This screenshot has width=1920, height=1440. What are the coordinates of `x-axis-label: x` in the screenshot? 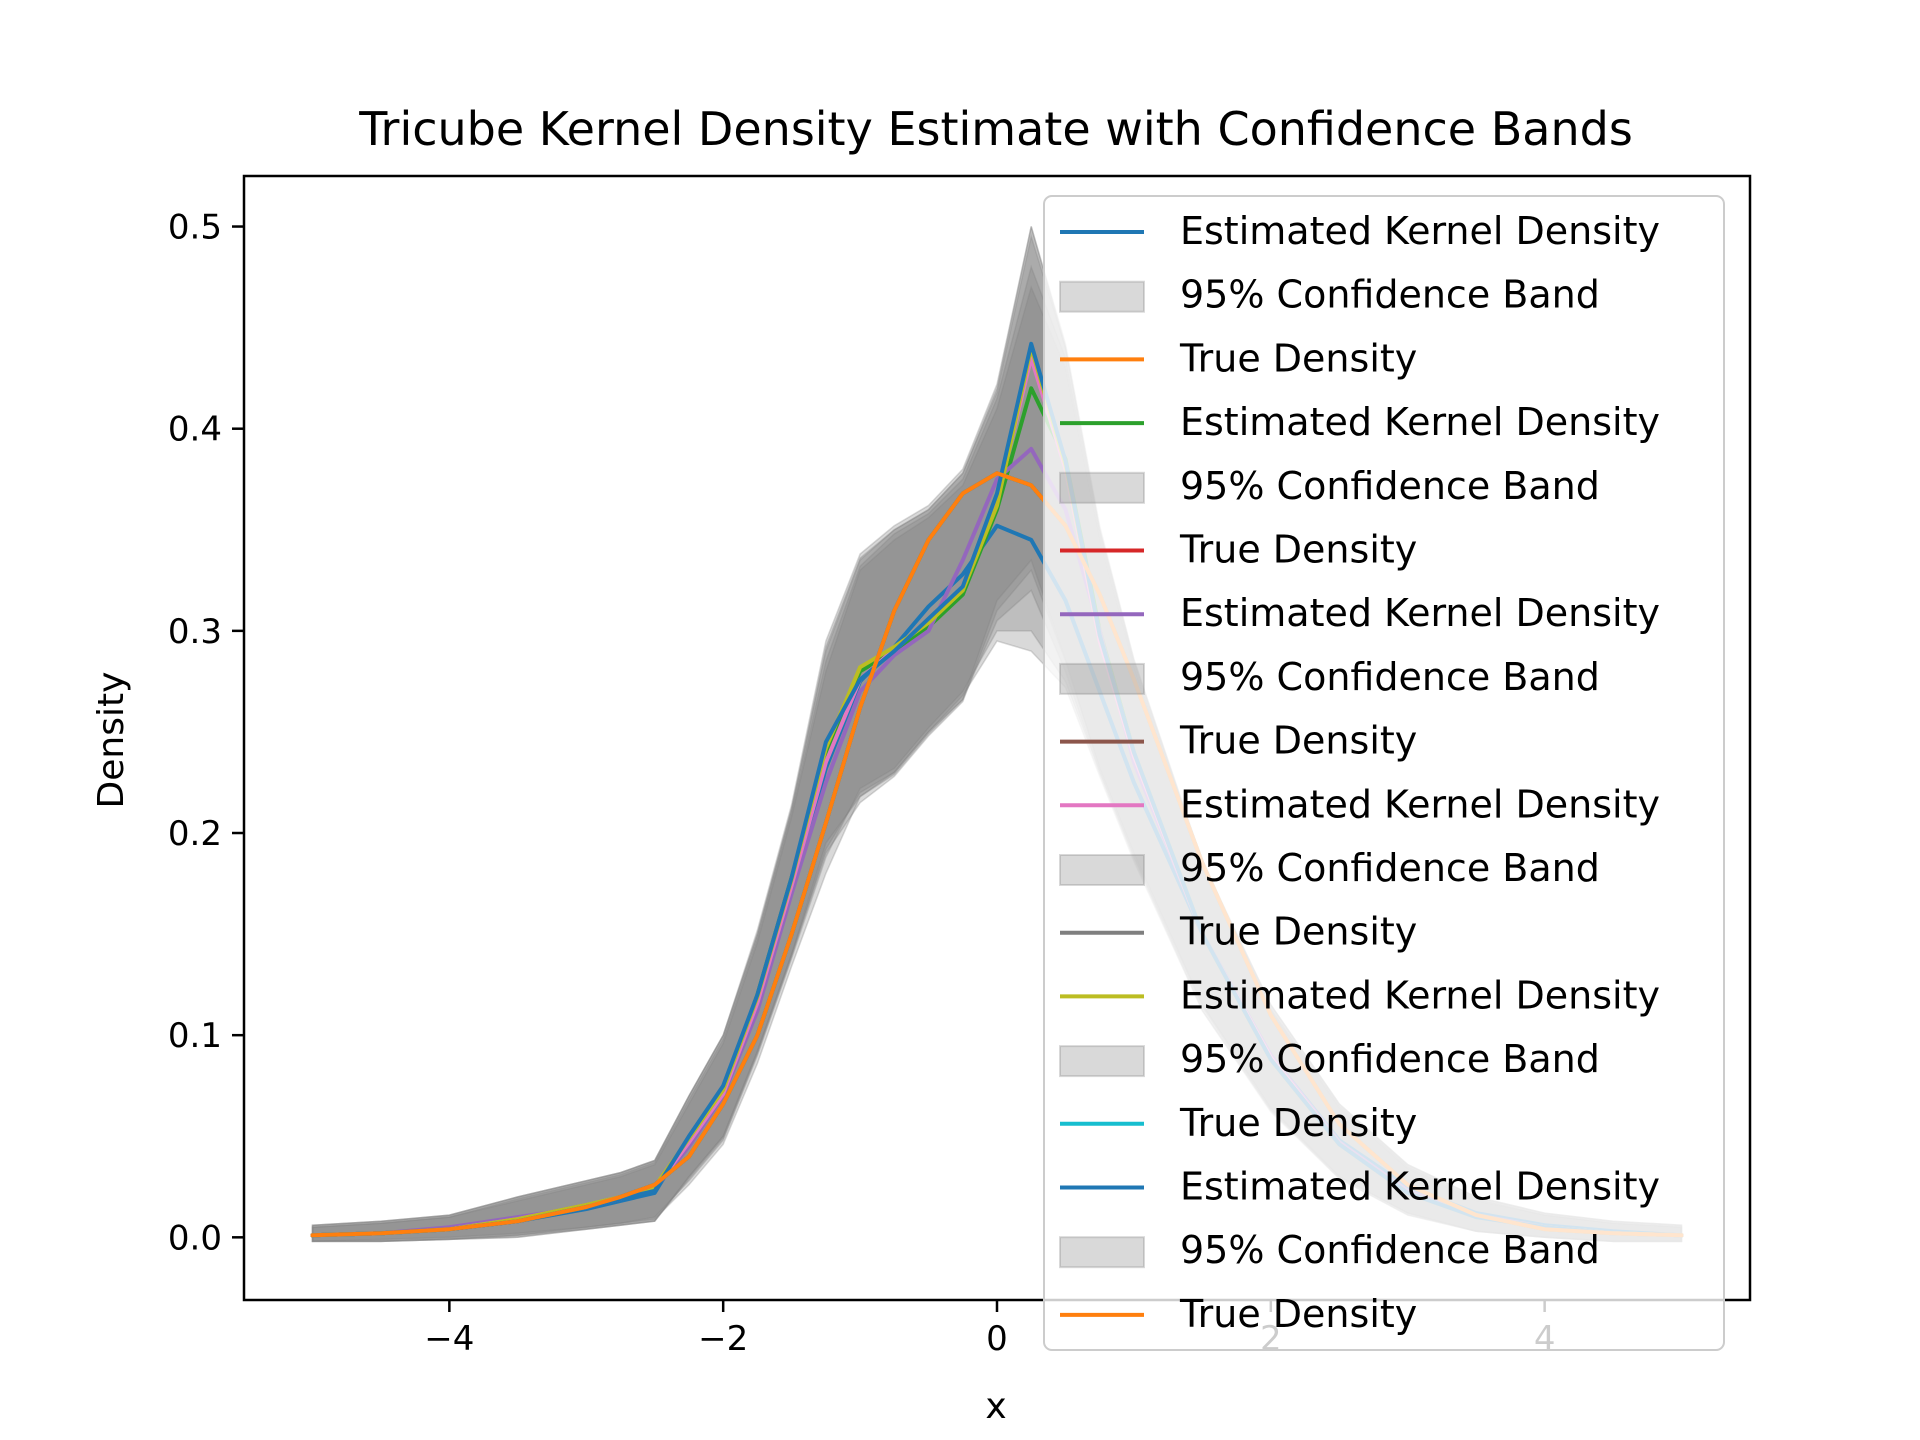 It's located at (995, 1406).